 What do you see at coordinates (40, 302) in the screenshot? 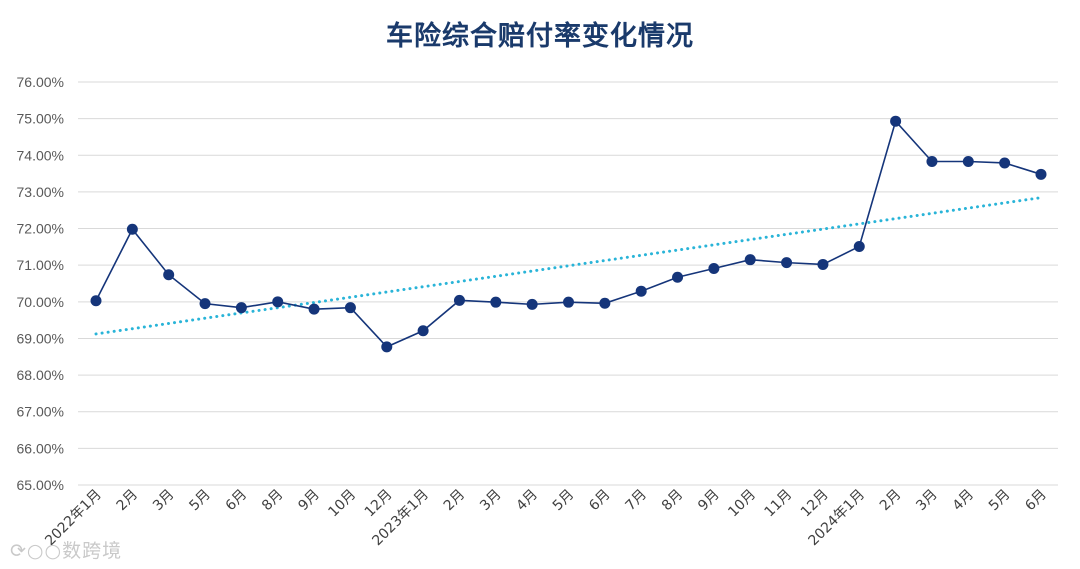
I see `y-tick-label: 70.00%` at bounding box center [40, 302].